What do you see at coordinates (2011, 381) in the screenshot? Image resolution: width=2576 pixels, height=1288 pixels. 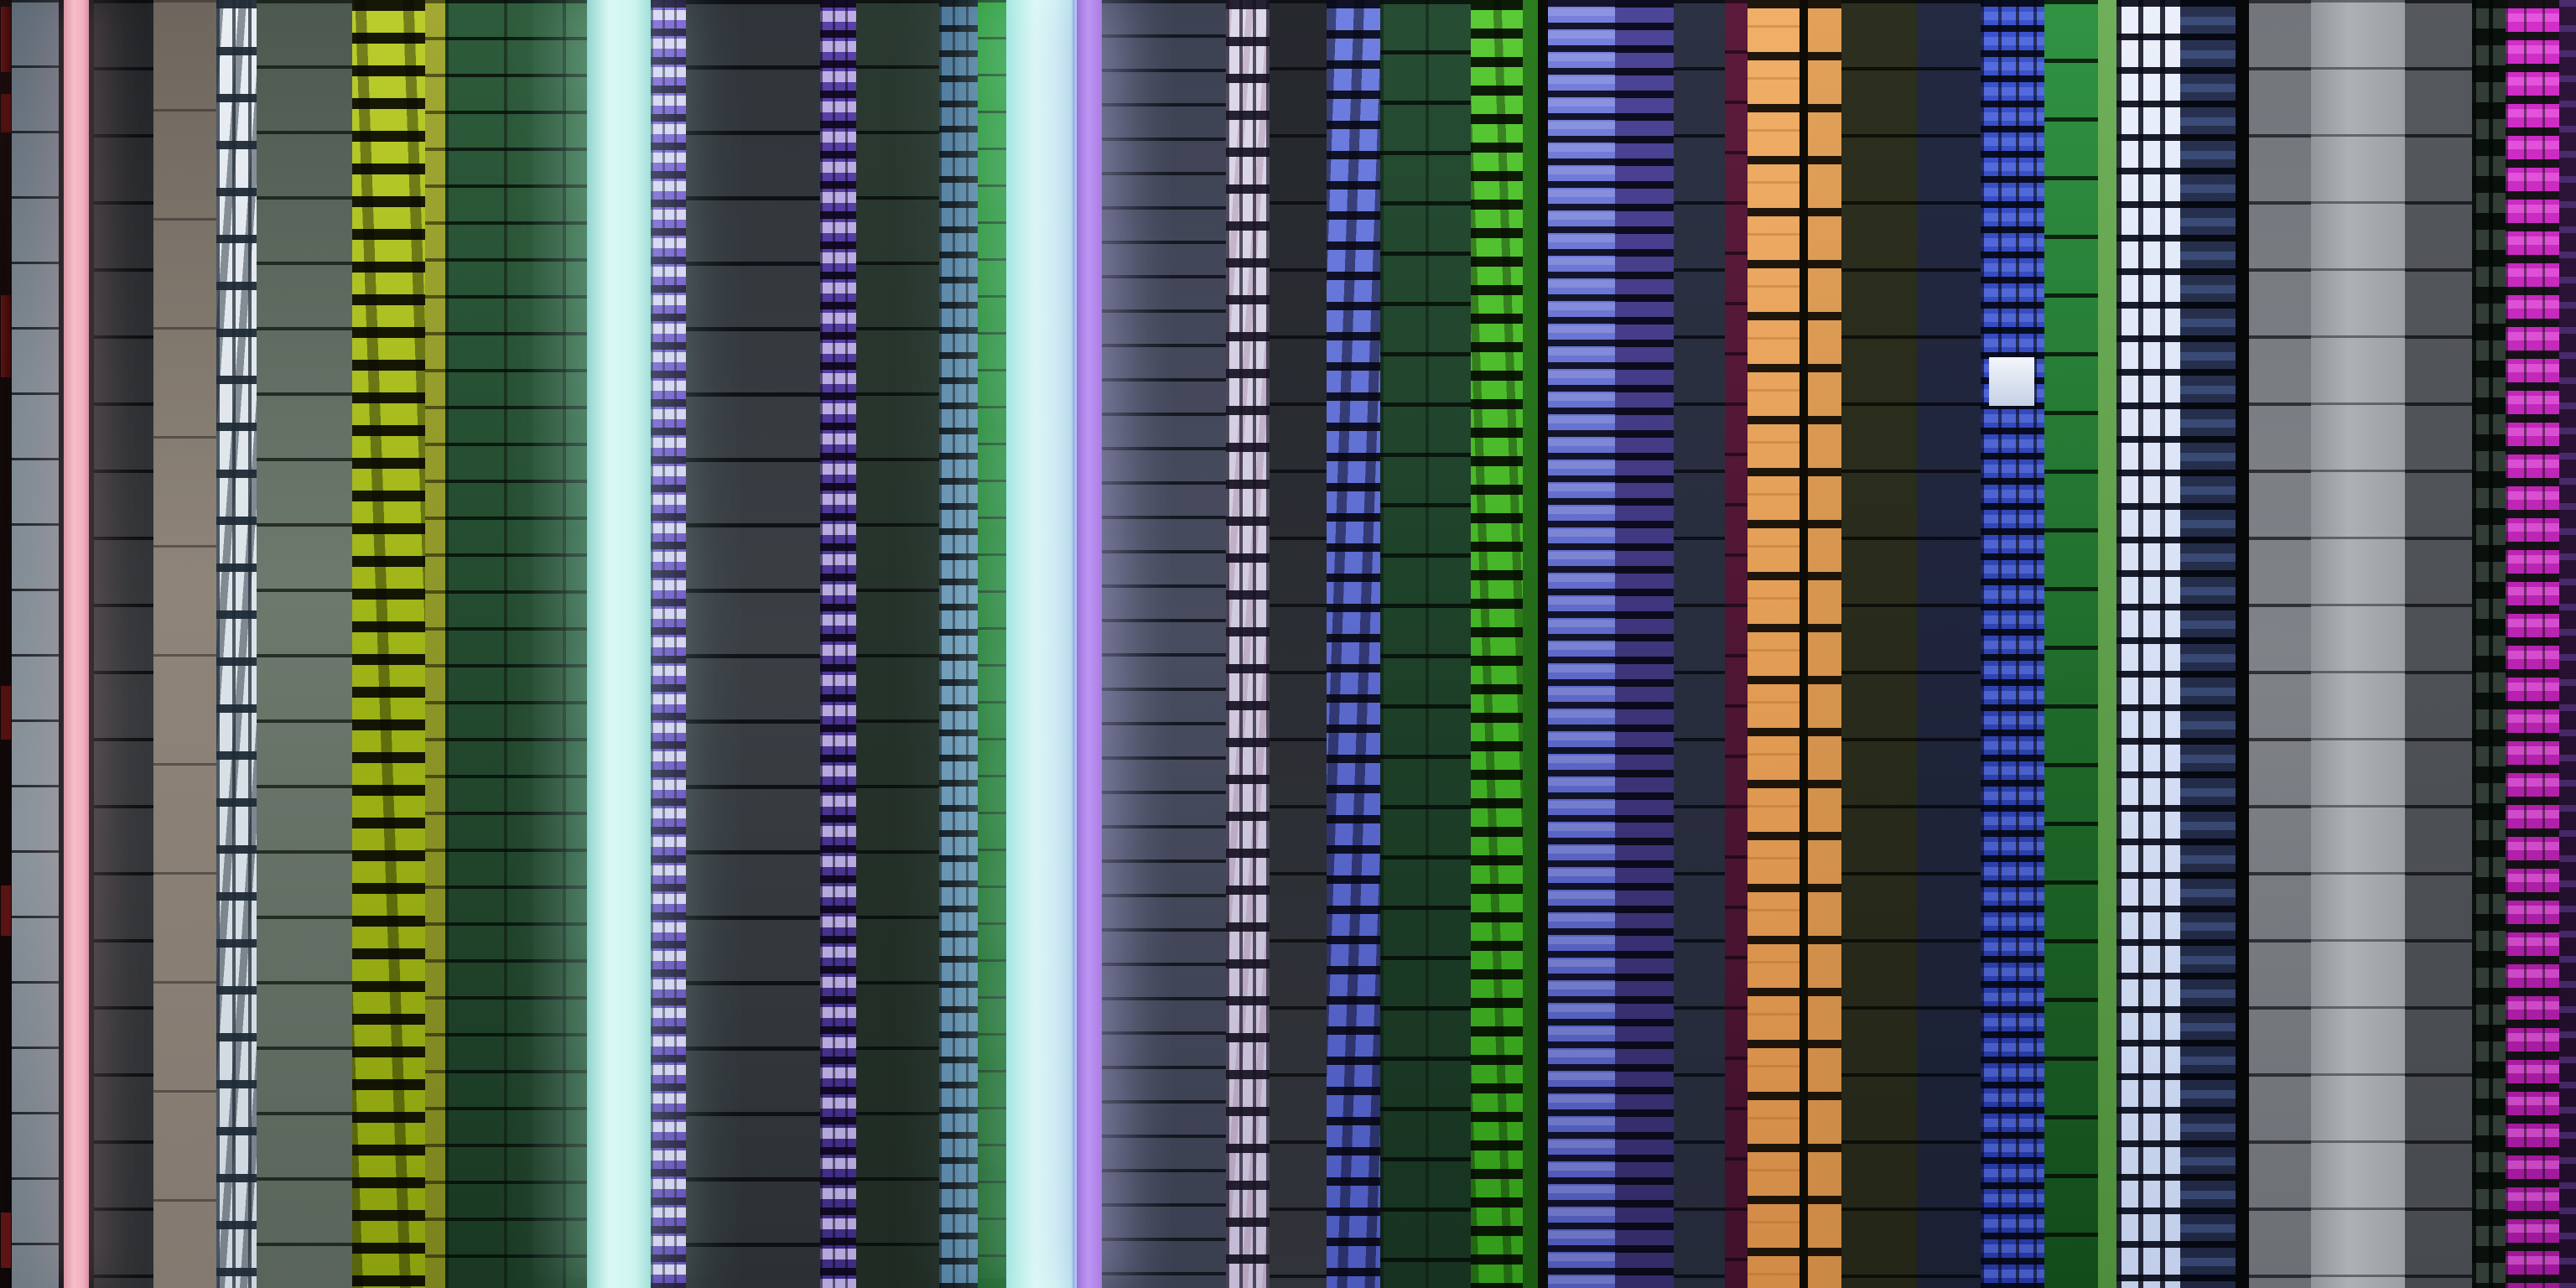 I see `lit-sign-block` at bounding box center [2011, 381].